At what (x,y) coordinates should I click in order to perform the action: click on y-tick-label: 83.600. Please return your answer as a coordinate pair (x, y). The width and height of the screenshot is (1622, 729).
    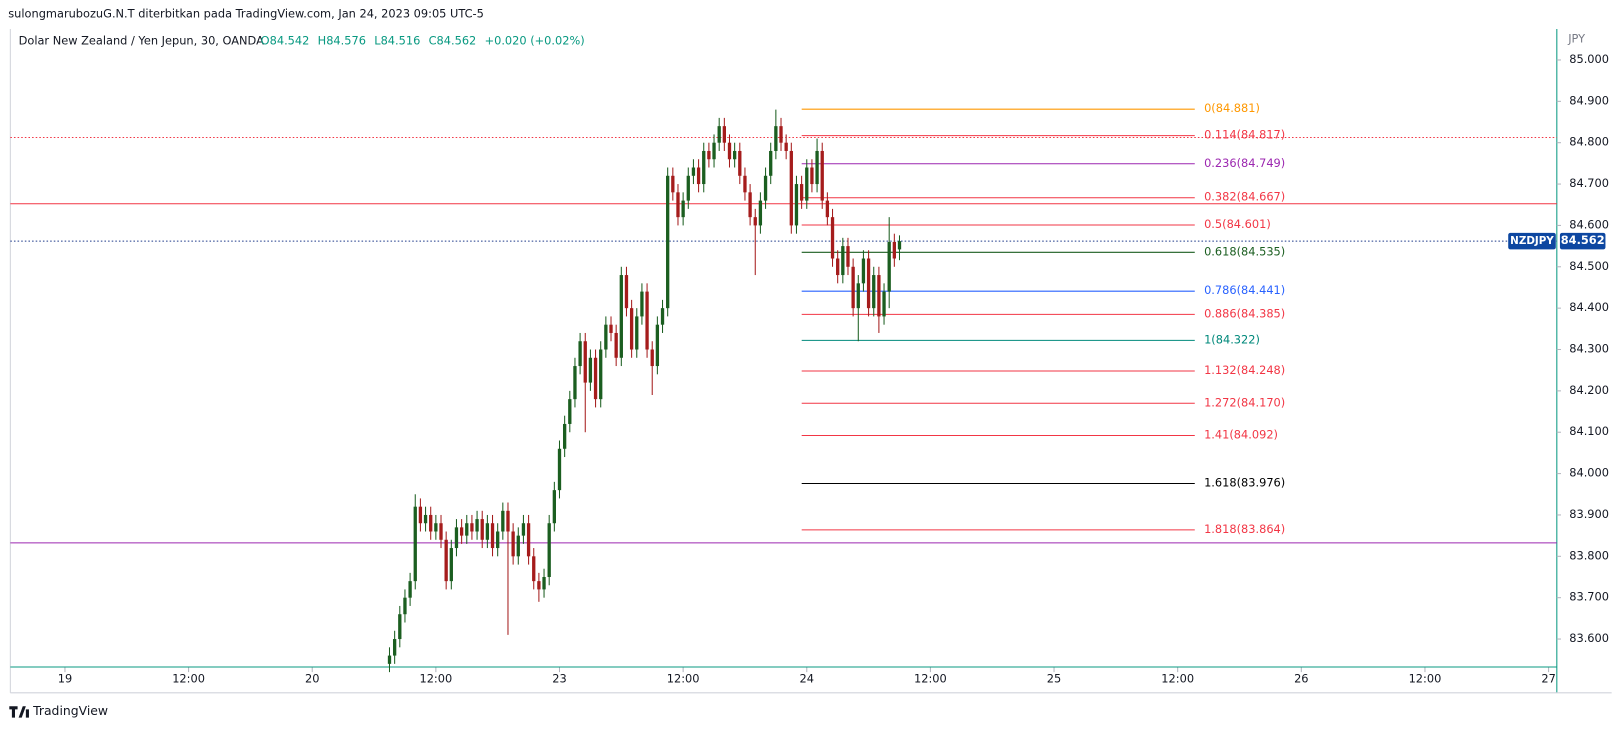
    Looking at the image, I should click on (1589, 638).